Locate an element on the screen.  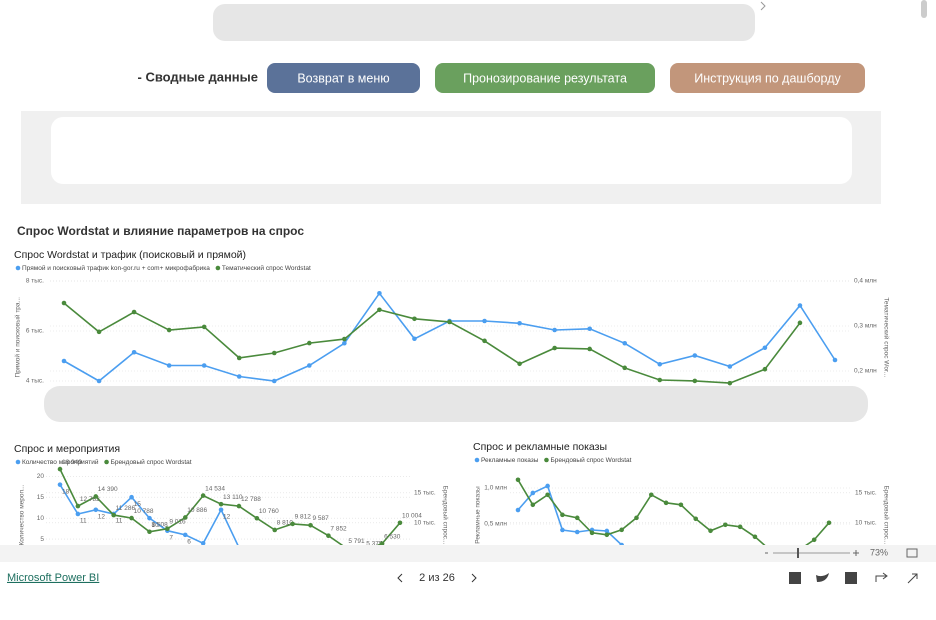
data-label: 7 is located at coordinates (171, 537).